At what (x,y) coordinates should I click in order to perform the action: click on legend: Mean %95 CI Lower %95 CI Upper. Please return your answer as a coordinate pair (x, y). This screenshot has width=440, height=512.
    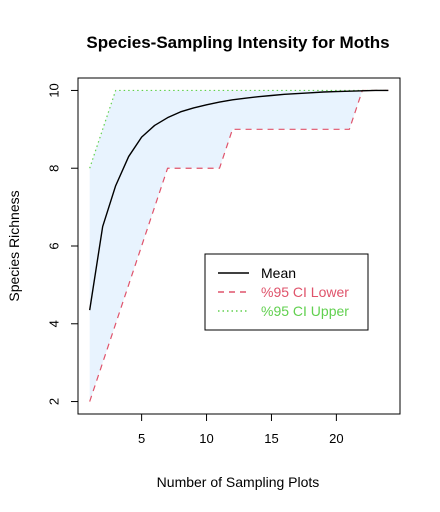
    Looking at the image, I should click on (286, 292).